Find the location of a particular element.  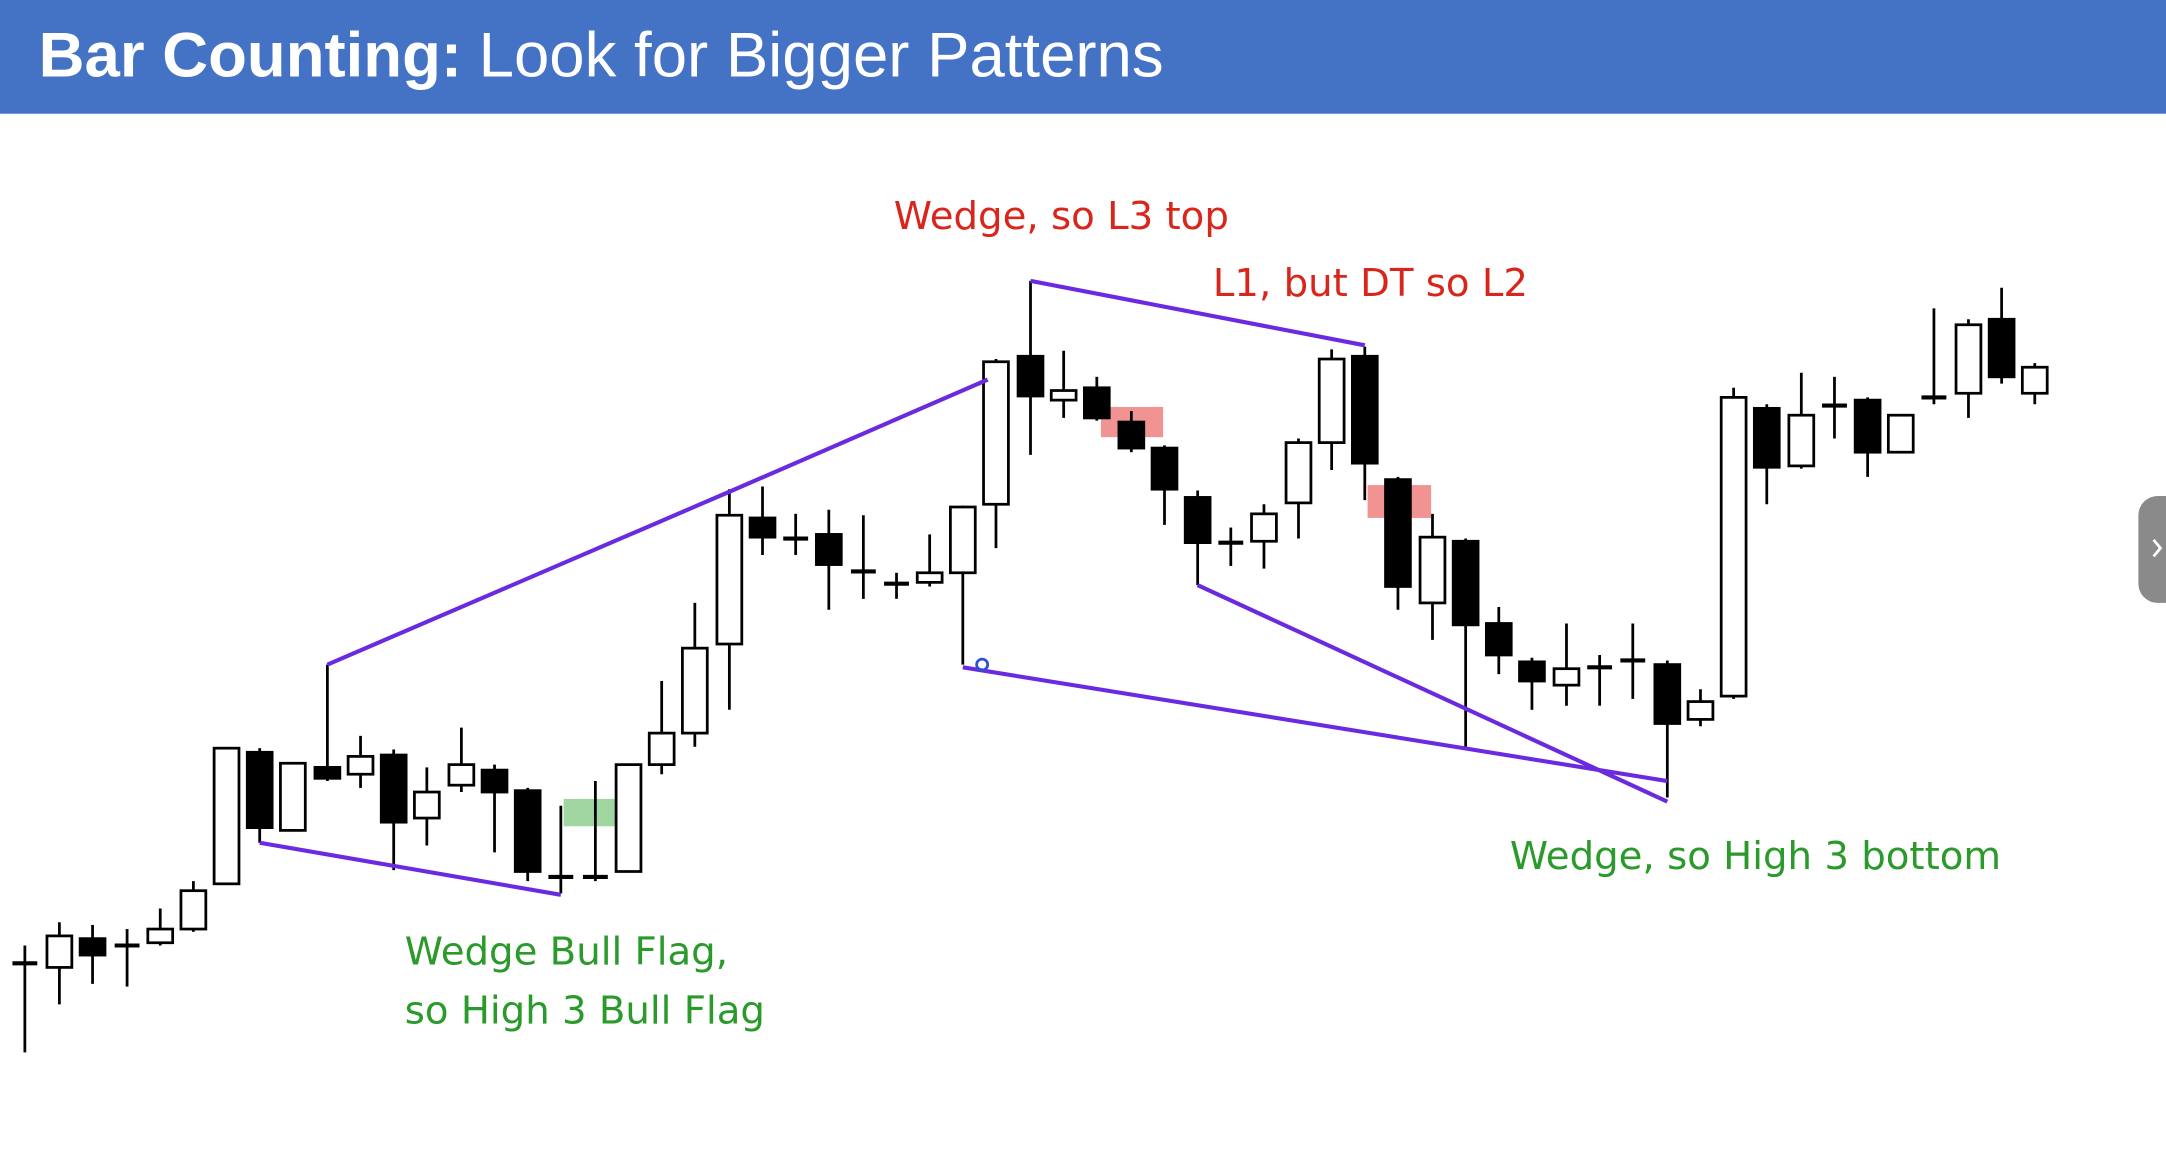

annotation: so High 3 Bull Flag is located at coordinates (585, 1011).